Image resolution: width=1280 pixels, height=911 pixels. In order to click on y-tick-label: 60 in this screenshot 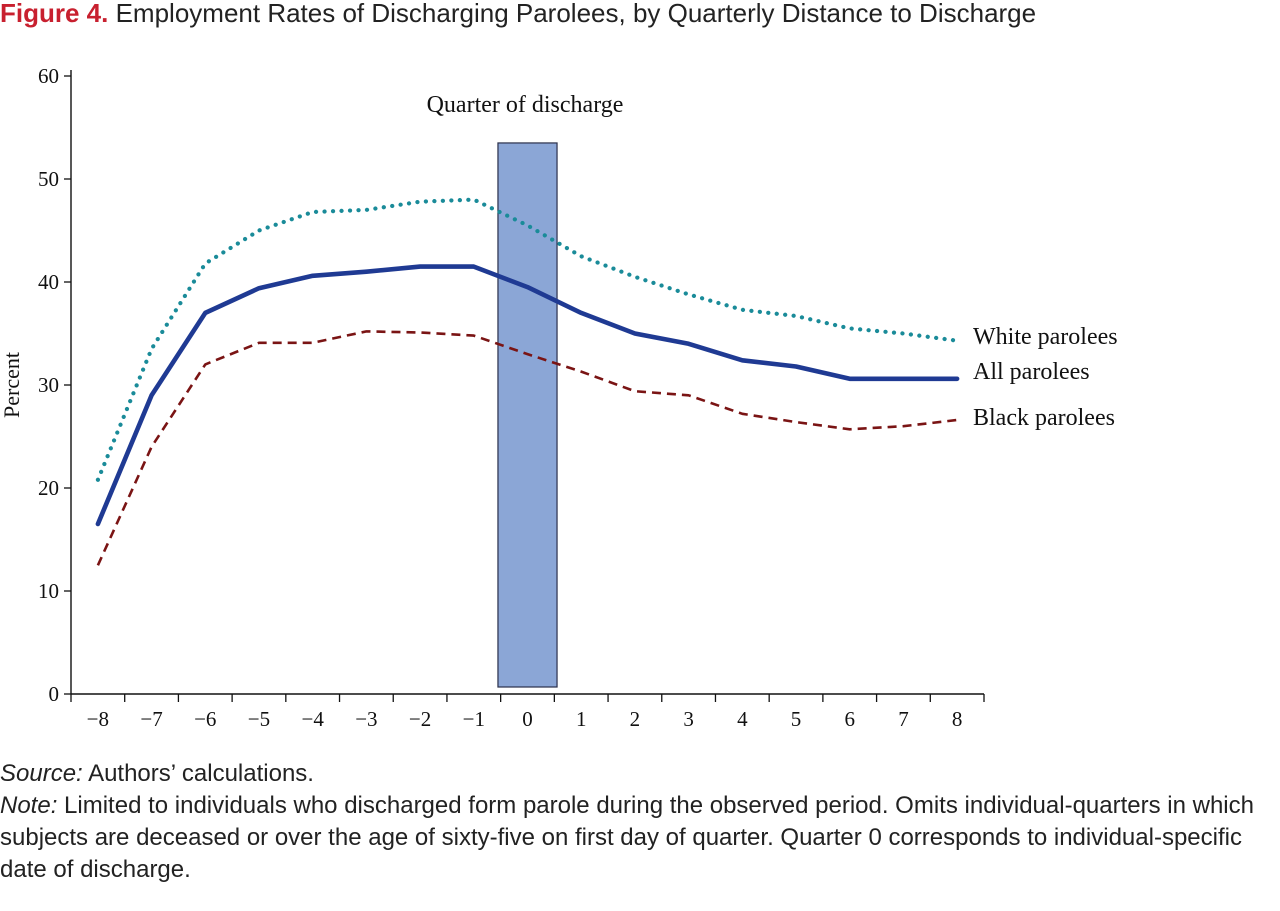, I will do `click(48, 76)`.